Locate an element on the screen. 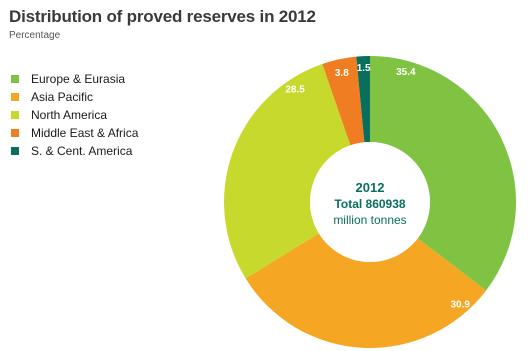 This screenshot has width=530, height=351. legend-item: Middle East & Africa is located at coordinates (74, 133).